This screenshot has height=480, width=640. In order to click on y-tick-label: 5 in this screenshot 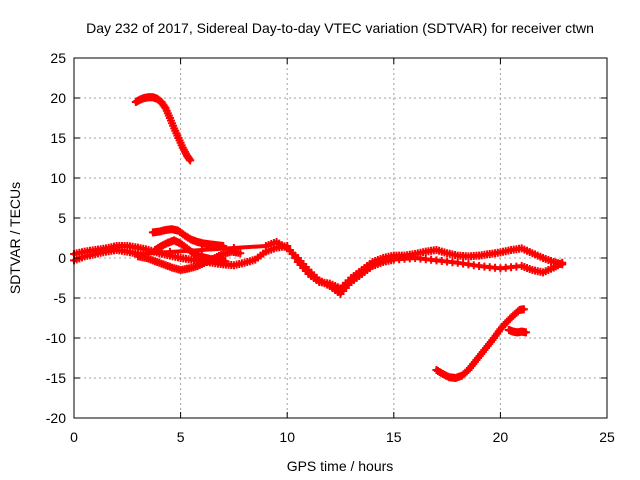, I will do `click(62, 218)`.